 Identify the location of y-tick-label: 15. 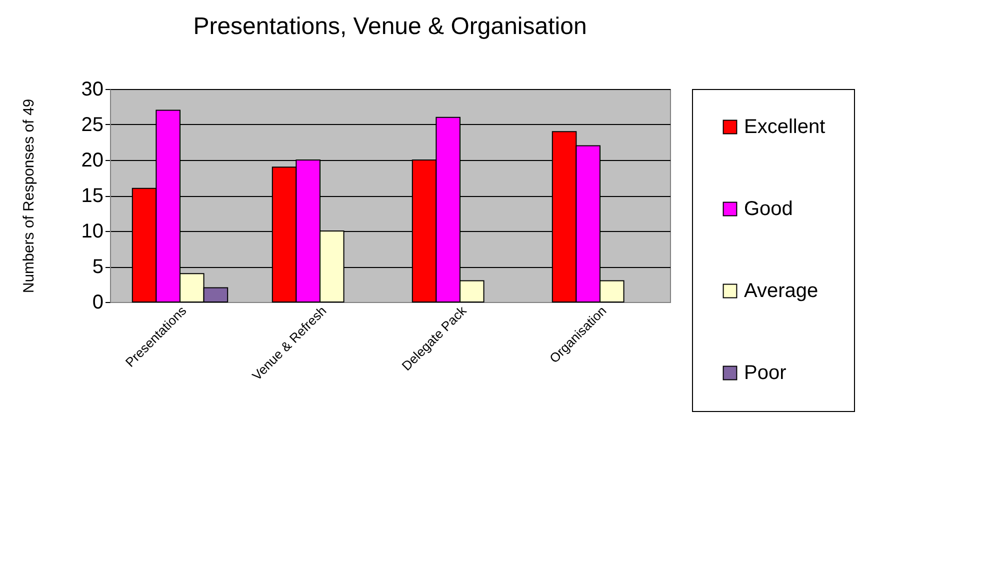
(92, 196).